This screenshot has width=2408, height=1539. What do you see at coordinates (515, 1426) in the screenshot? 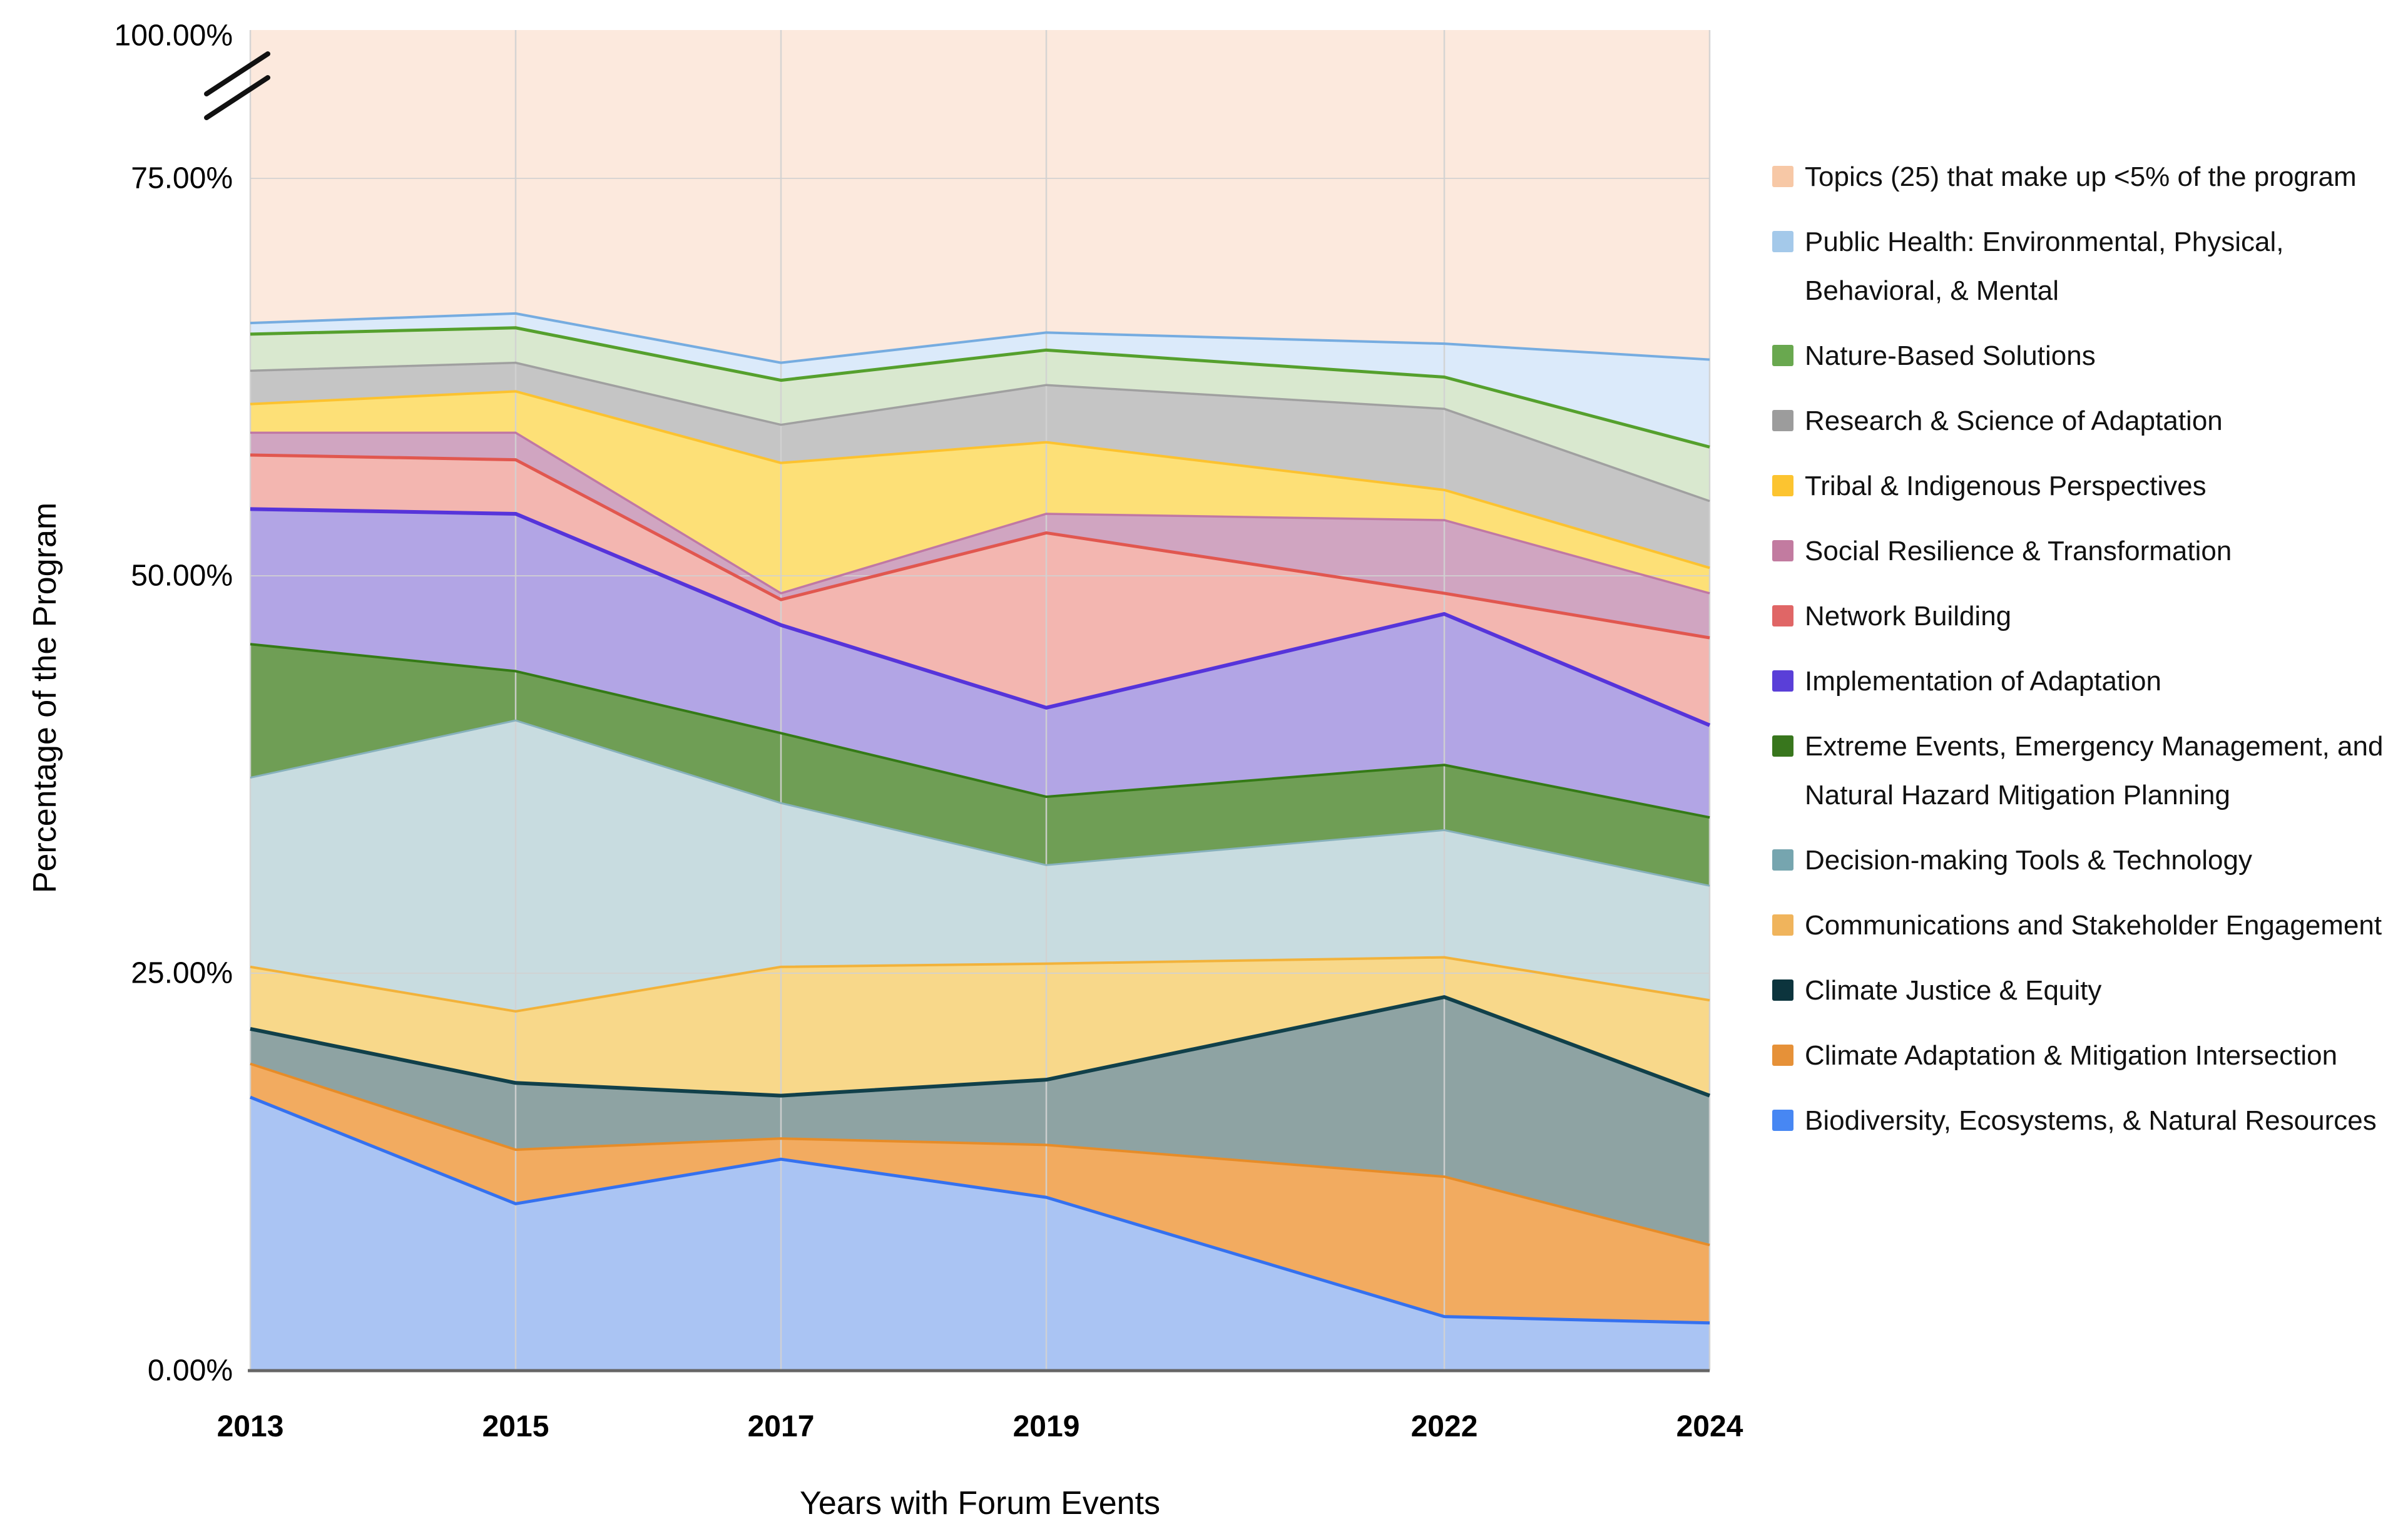
I see `x-tick-label: 2015` at bounding box center [515, 1426].